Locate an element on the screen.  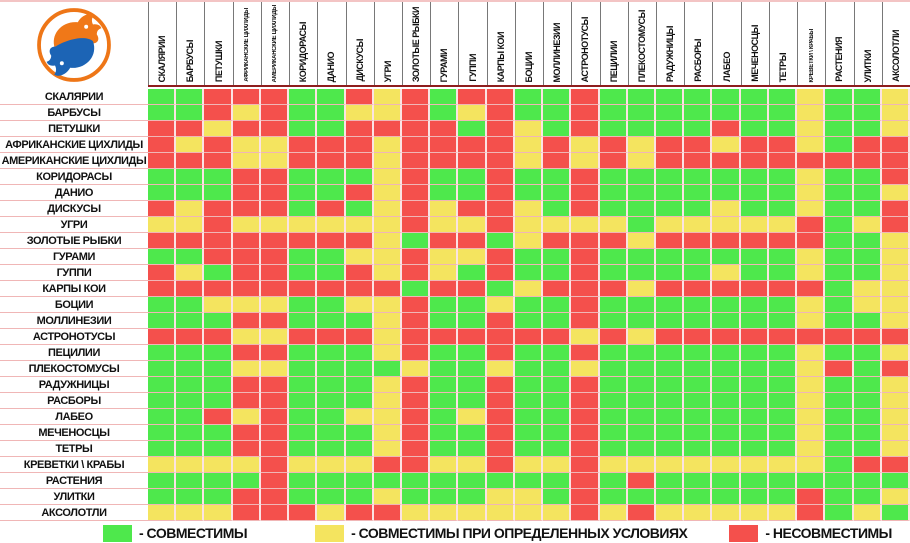
column-header: ДАНИО is located at coordinates (331, 43).